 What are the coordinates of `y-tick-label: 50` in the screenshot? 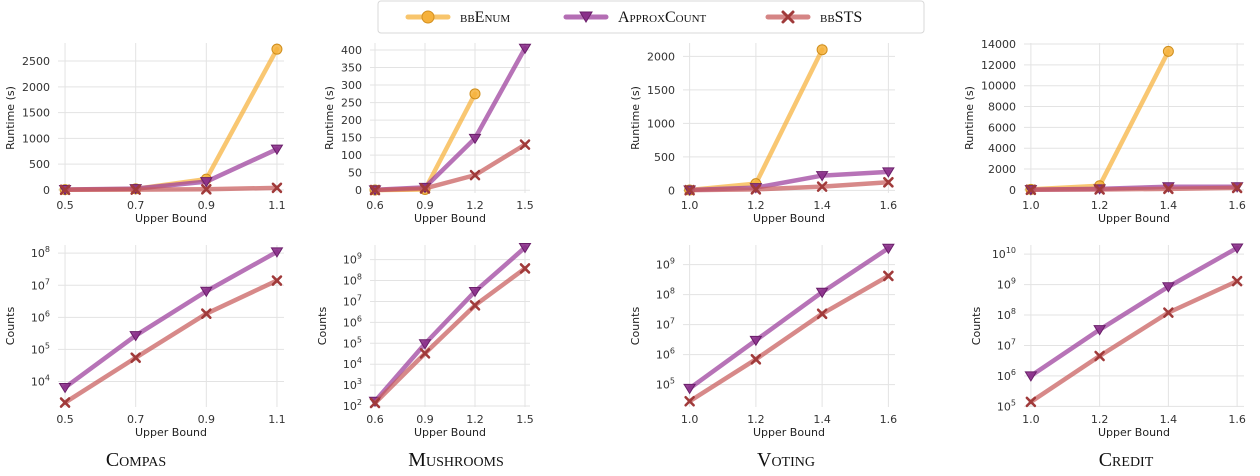 It's located at (355, 173).